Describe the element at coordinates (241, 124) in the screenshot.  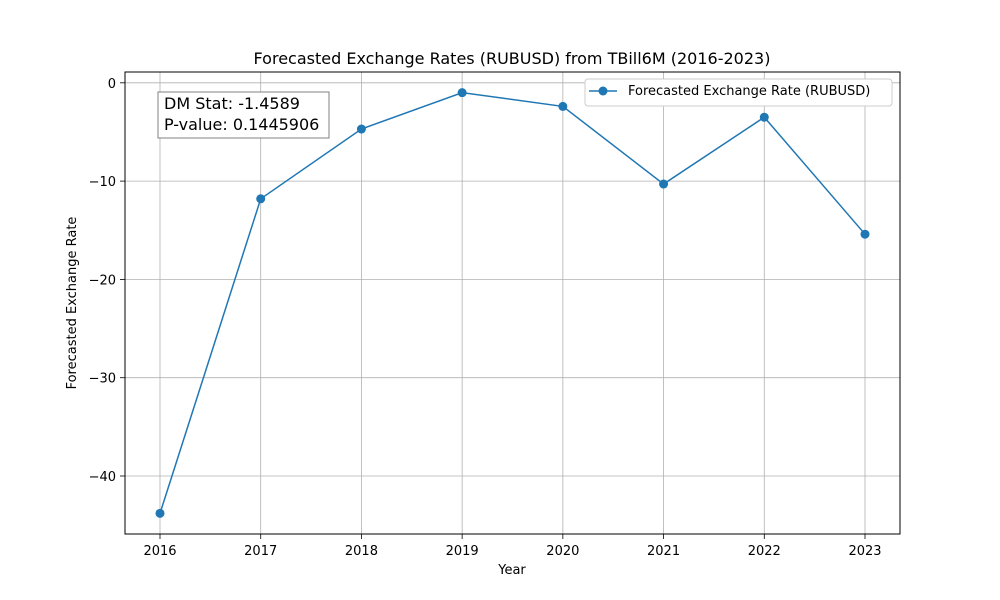
I see `annotation-p-value: P-value: 0.1445906` at that location.